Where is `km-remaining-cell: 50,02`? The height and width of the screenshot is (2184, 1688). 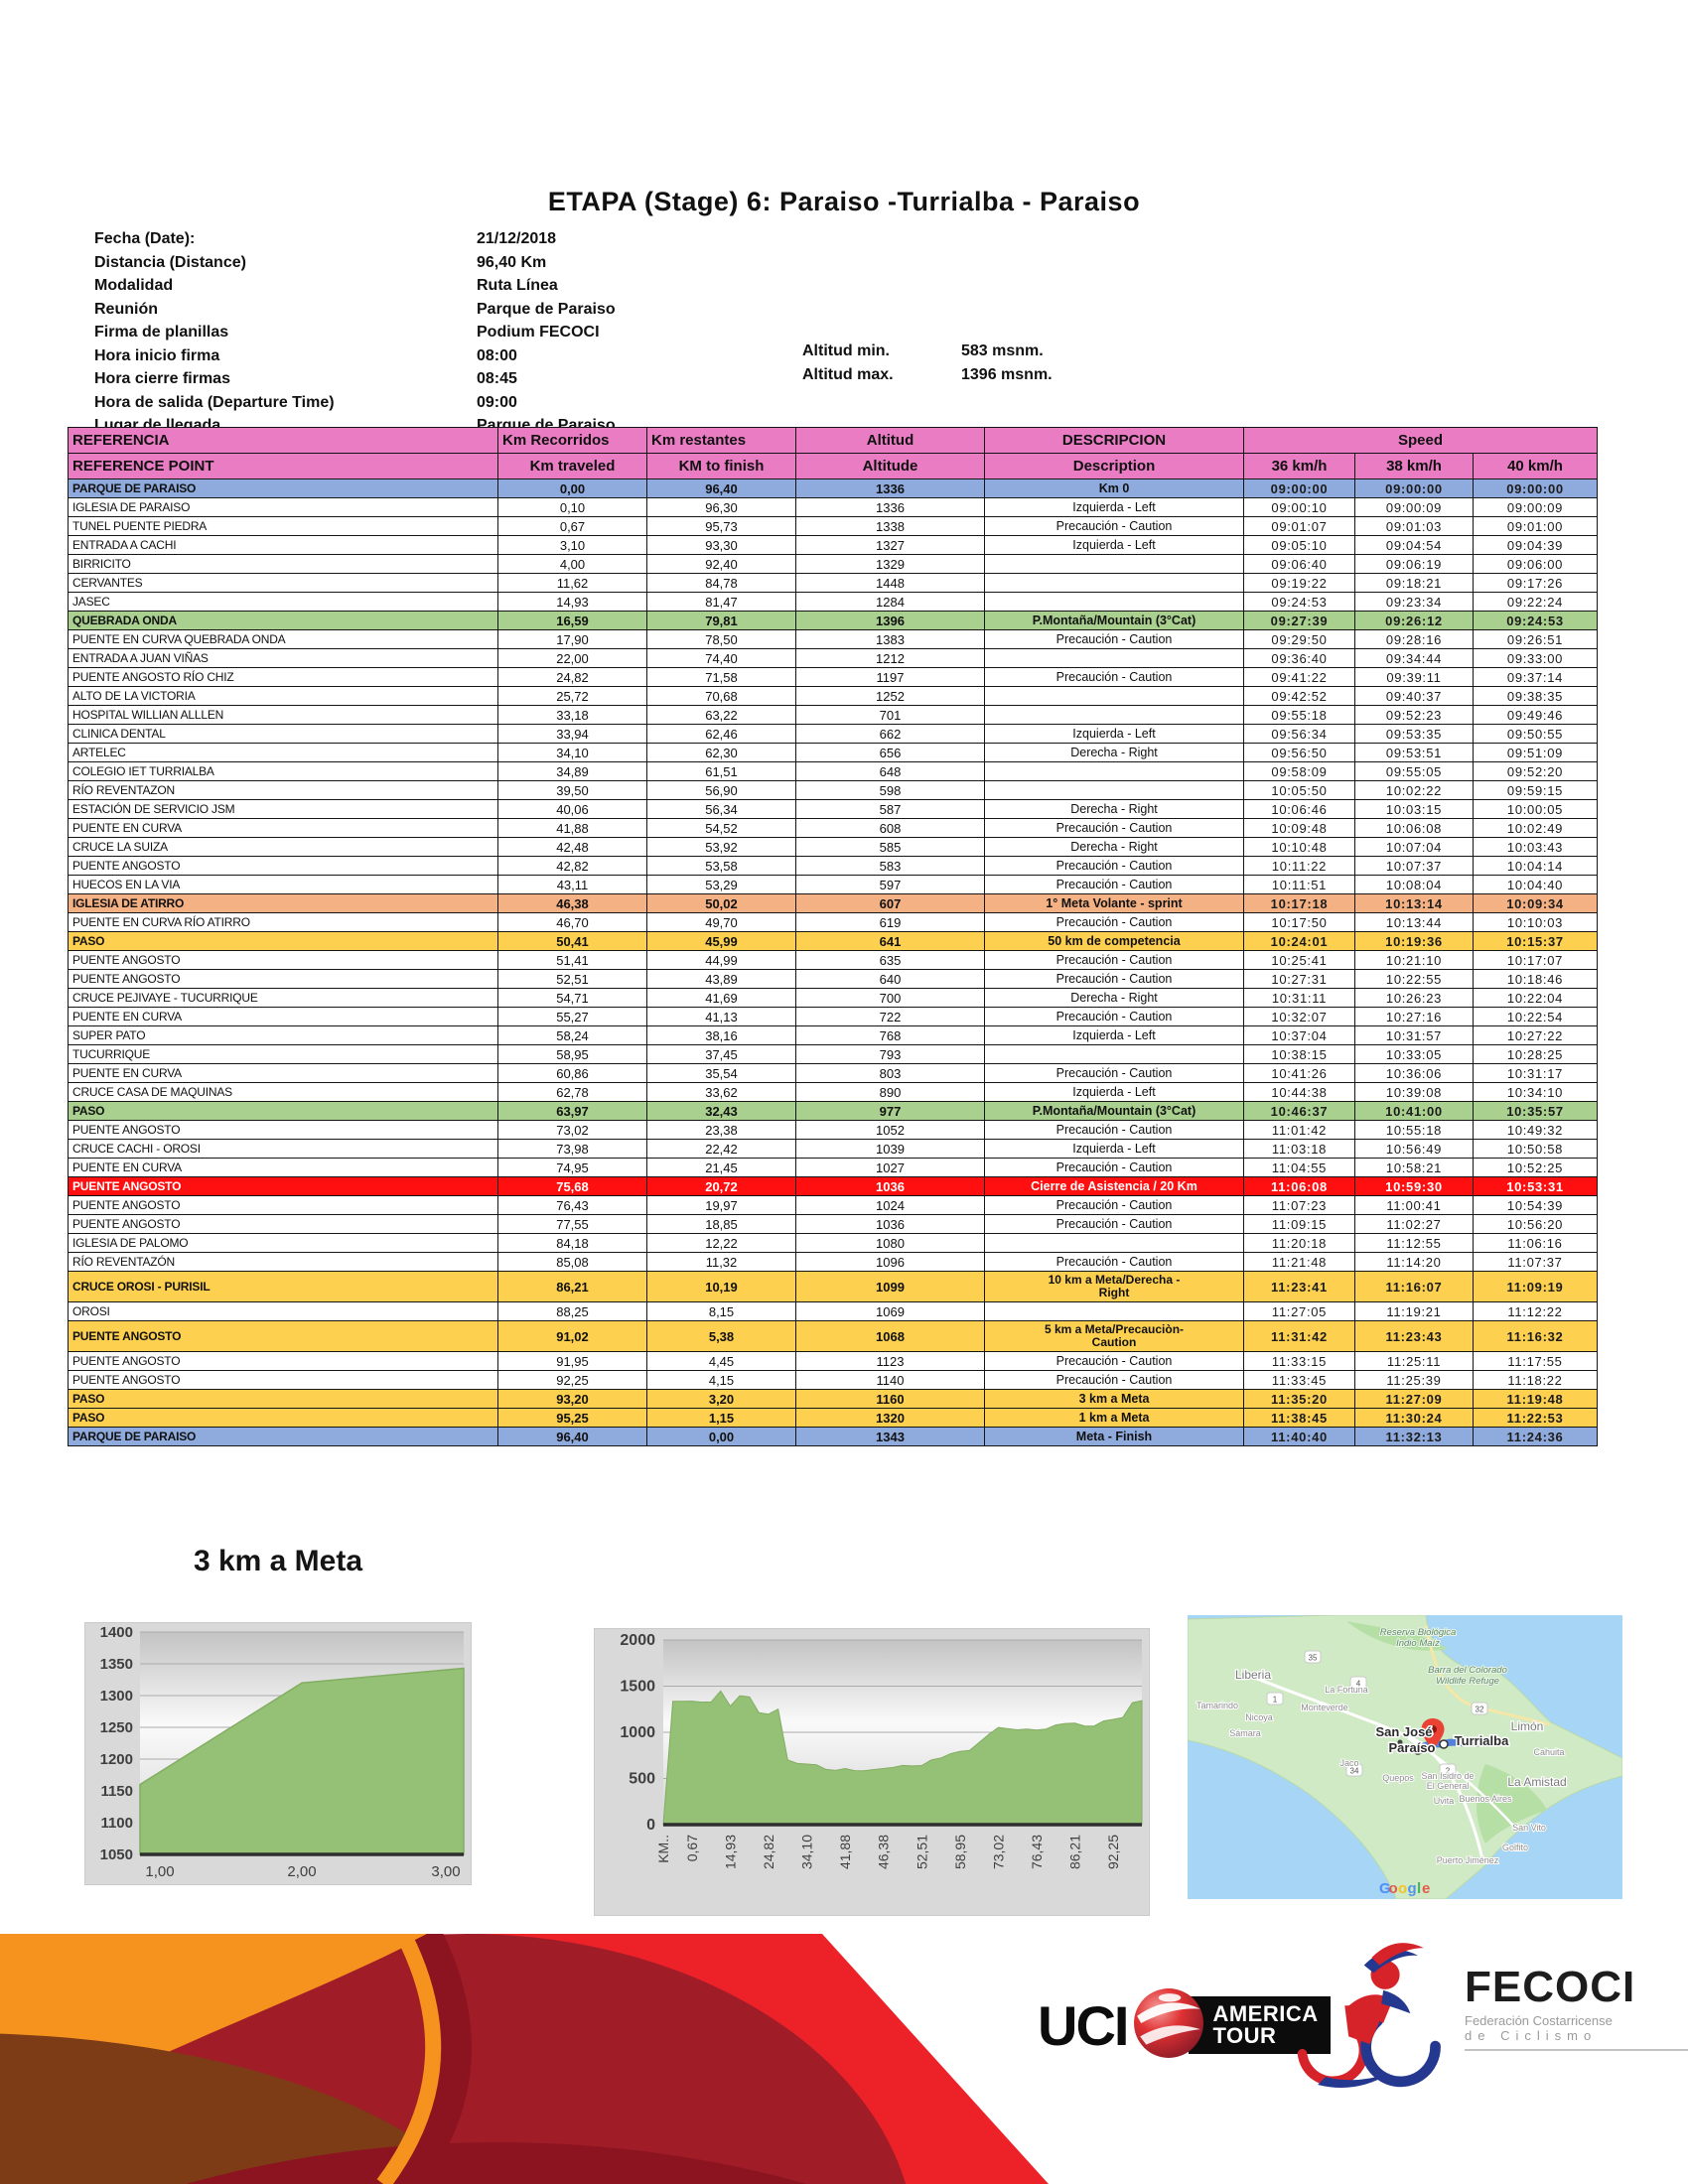
km-remaining-cell: 50,02 is located at coordinates (721, 903).